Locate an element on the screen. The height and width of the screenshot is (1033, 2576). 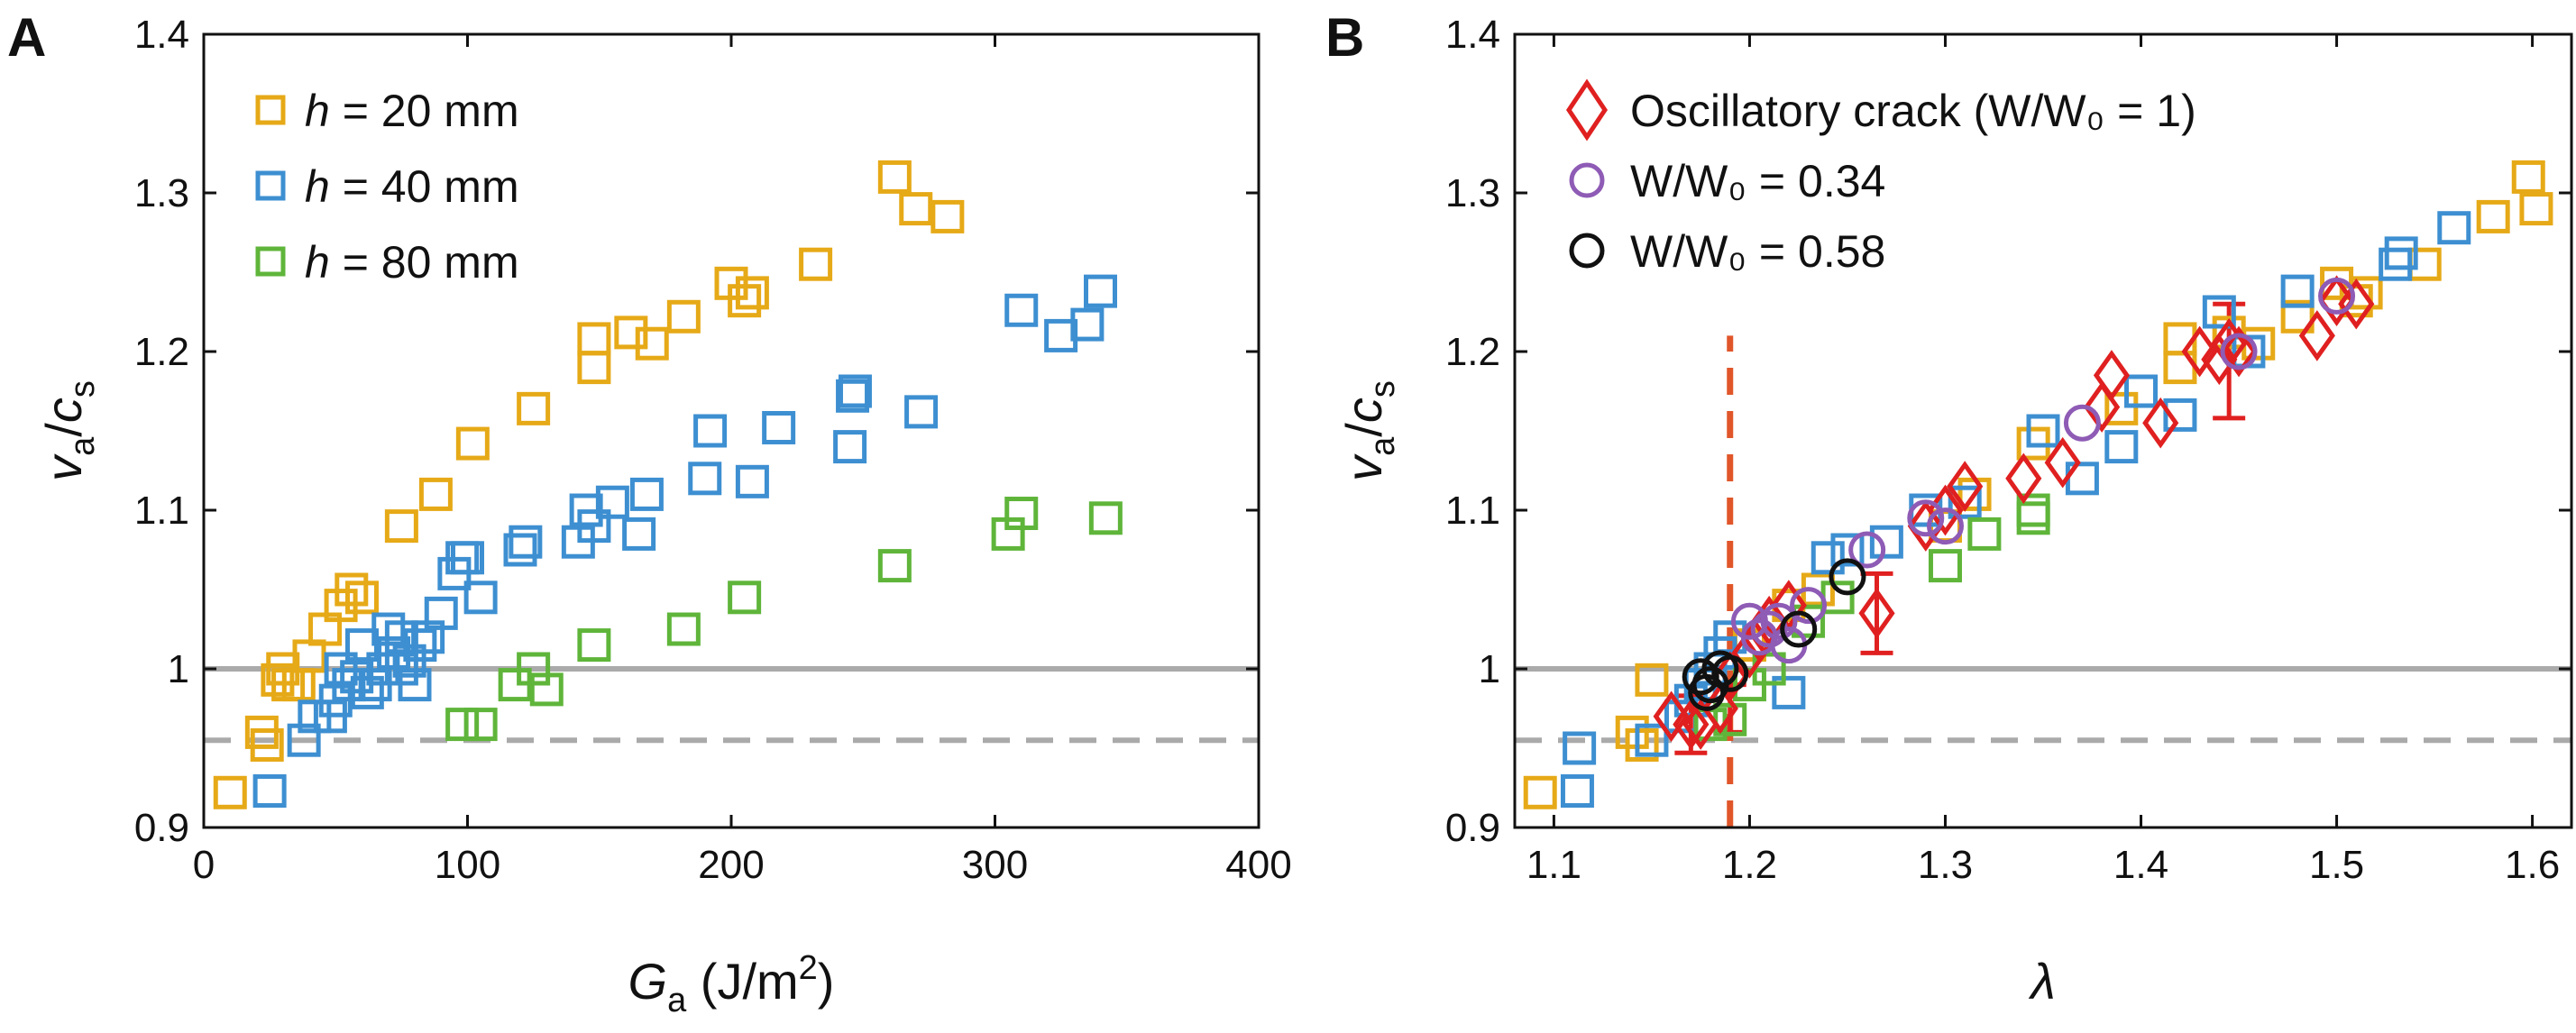
legend-marker-h40 is located at coordinates (270, 185).